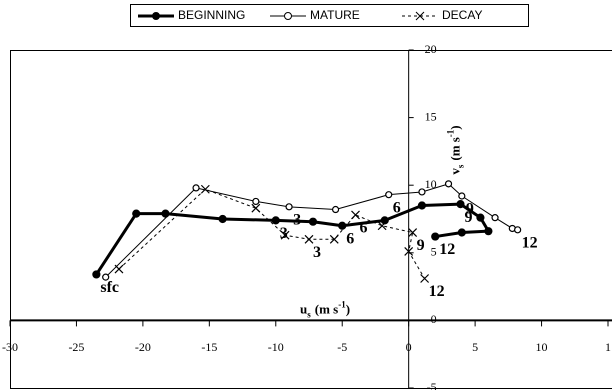 The height and width of the screenshot is (390, 612). Describe the element at coordinates (461, 166) in the screenshot. I see `y-axis-title-part: s` at that location.